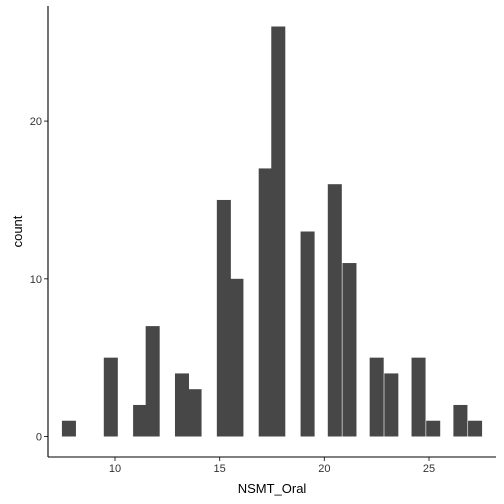 Image resolution: width=504 pixels, height=504 pixels. What do you see at coordinates (36, 280) in the screenshot?
I see `y-tick-label: 10` at bounding box center [36, 280].